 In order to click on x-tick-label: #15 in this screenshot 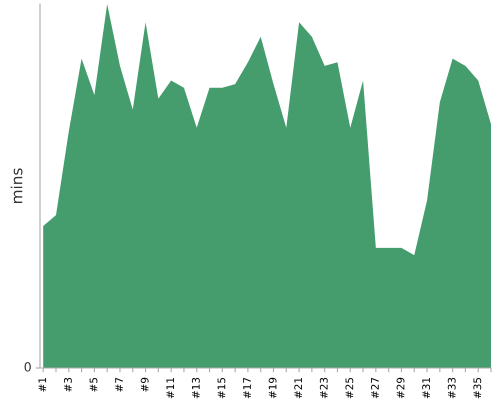, I will do `click(222, 388)`.